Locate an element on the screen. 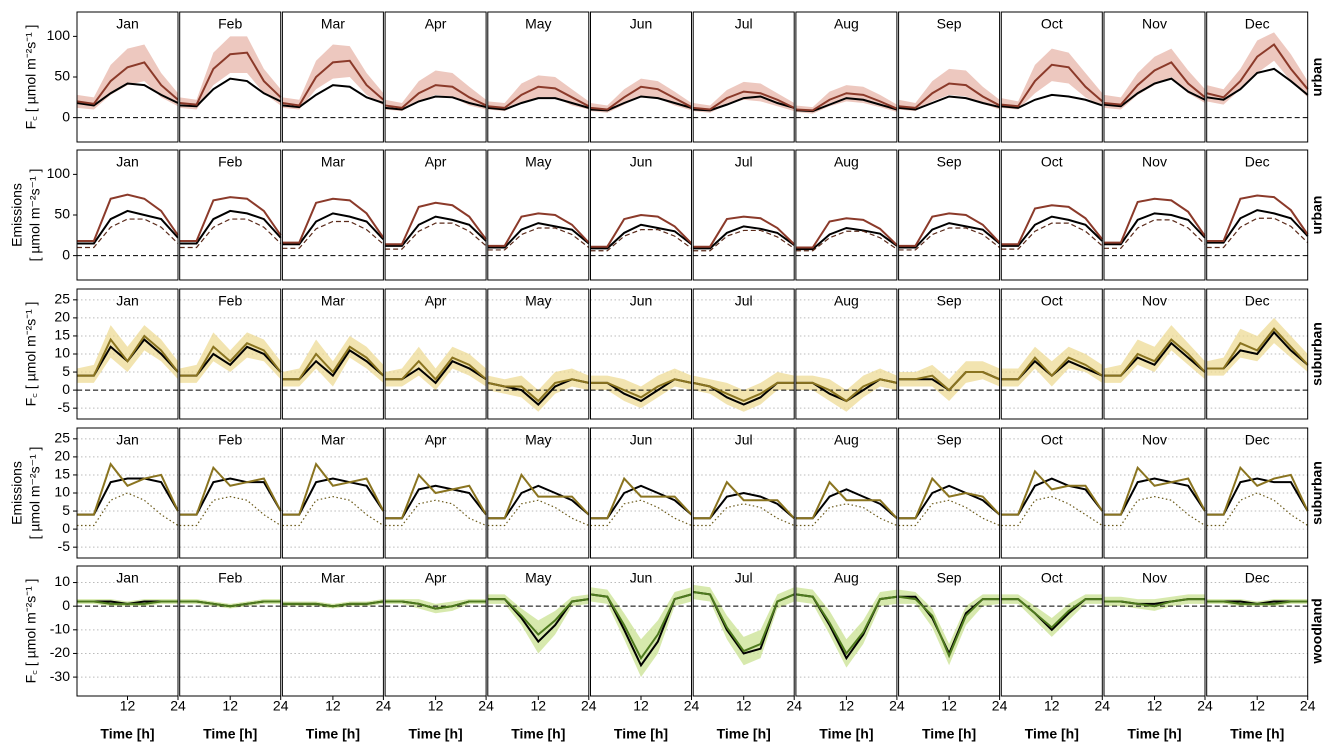 Image resolution: width=1326 pixels, height=746 pixels. panel-title: Mar is located at coordinates (333, 301).